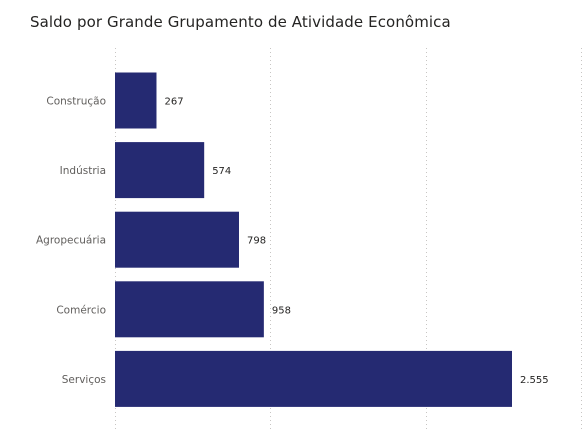 This screenshot has width=586, height=431. What do you see at coordinates (76, 102) in the screenshot?
I see `category-label: Construção` at bounding box center [76, 102].